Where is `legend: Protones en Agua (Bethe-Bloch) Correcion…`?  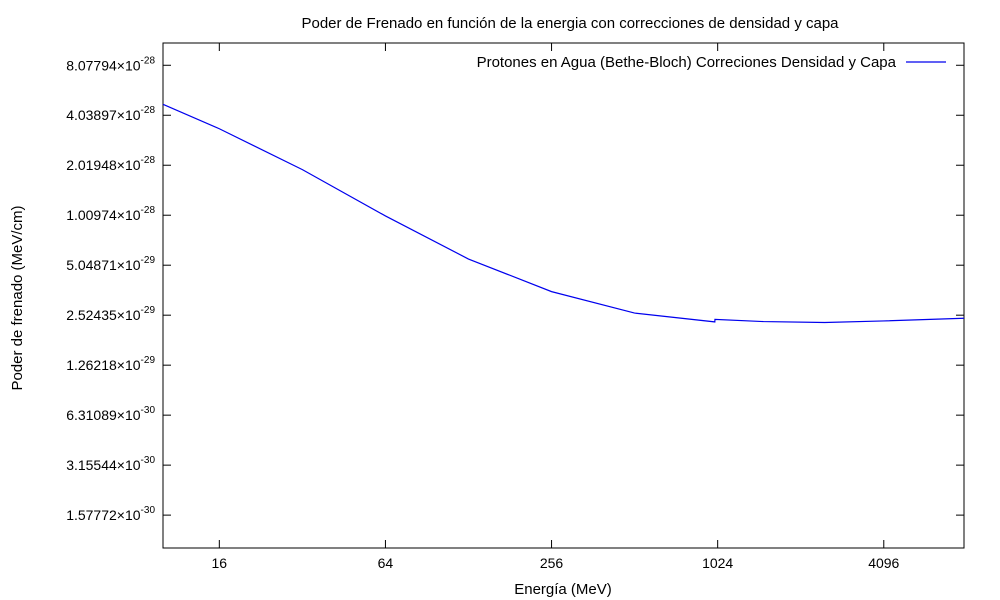
legend: Protones en Agua (Bethe-Bloch) Correcion… is located at coordinates (711, 62).